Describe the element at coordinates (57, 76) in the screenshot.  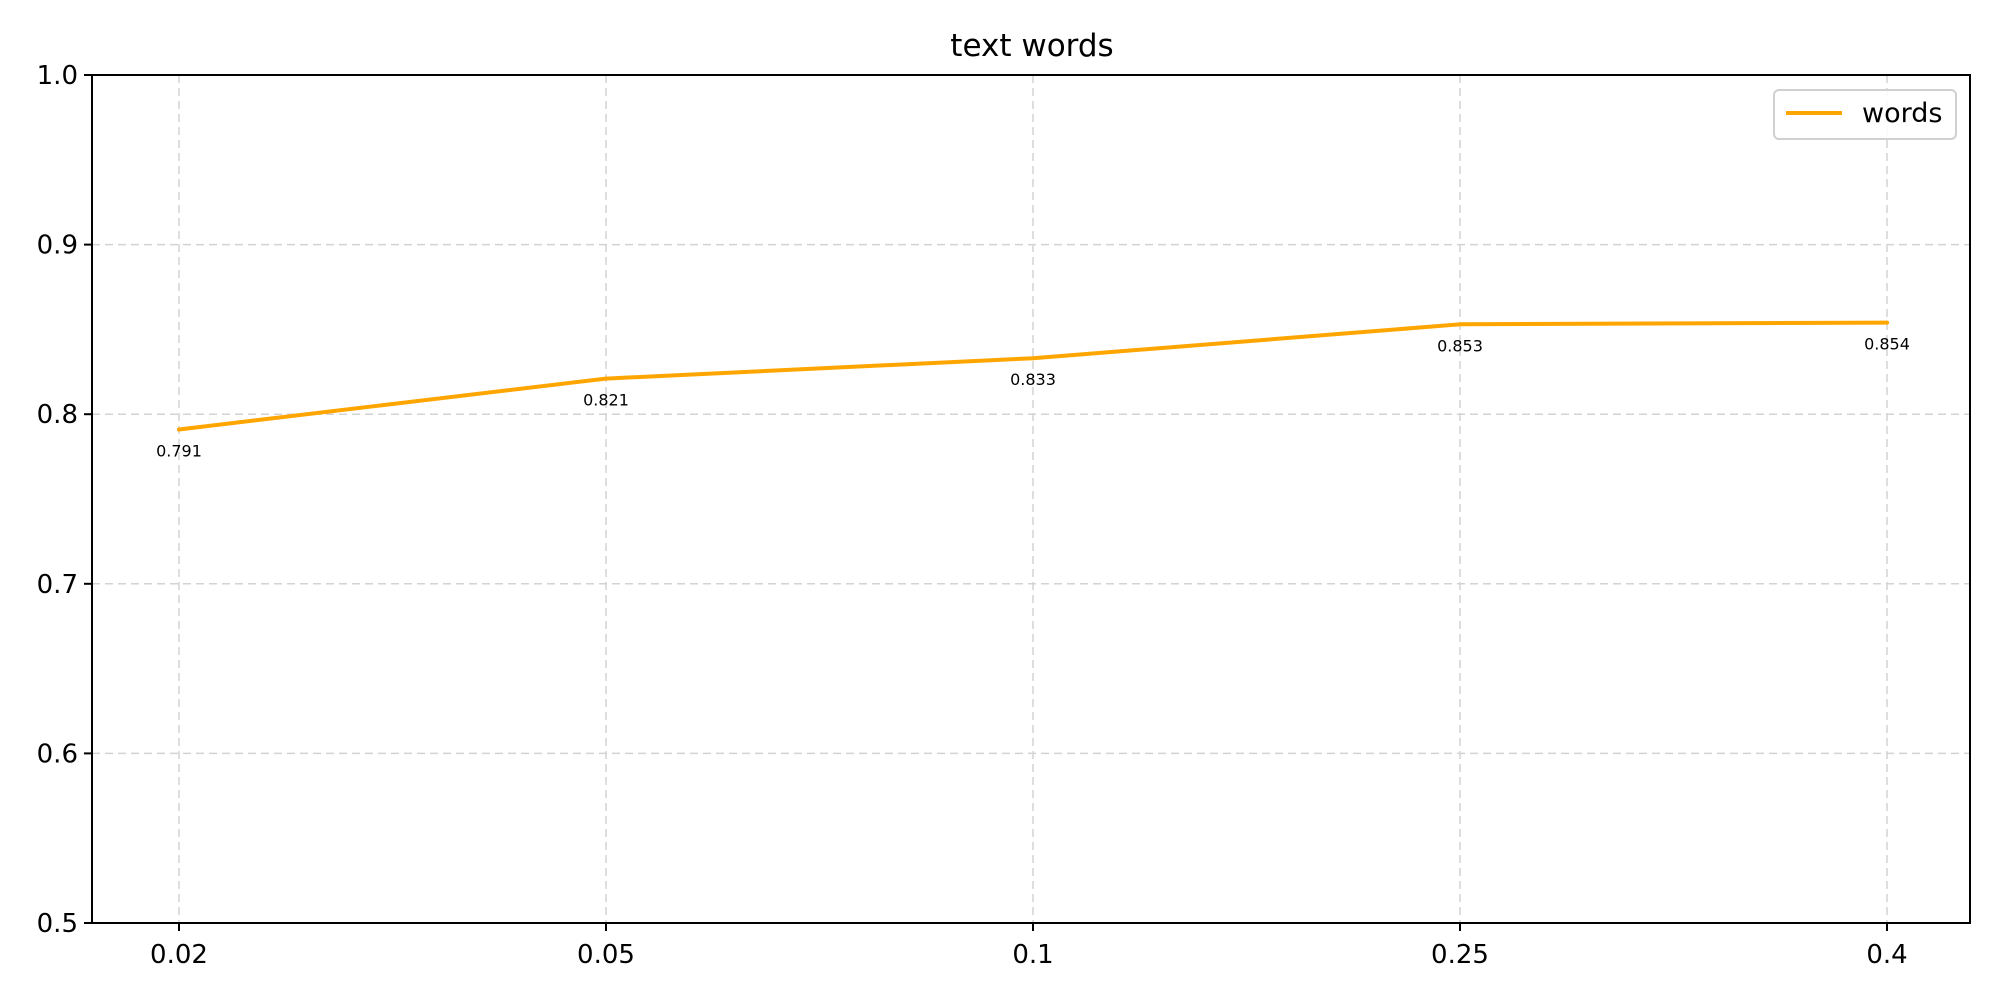
I see `y-tick-label: 1.0` at that location.